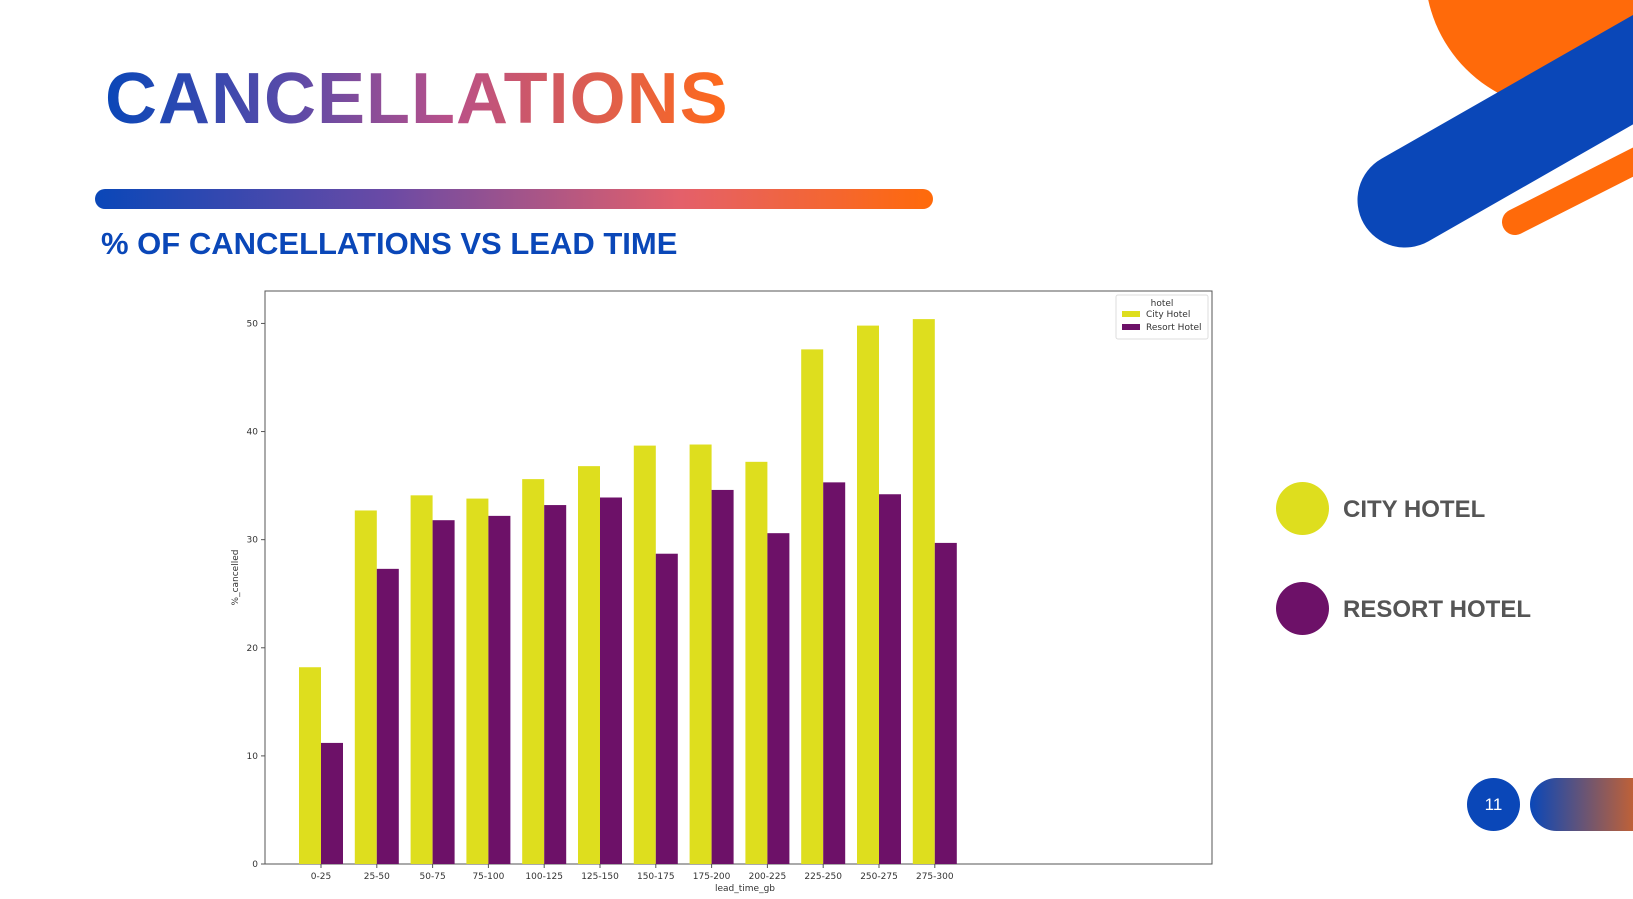 The image size is (1633, 899). What do you see at coordinates (417, 99) in the screenshot?
I see `page-title: CANCELLATIONS` at bounding box center [417, 99].